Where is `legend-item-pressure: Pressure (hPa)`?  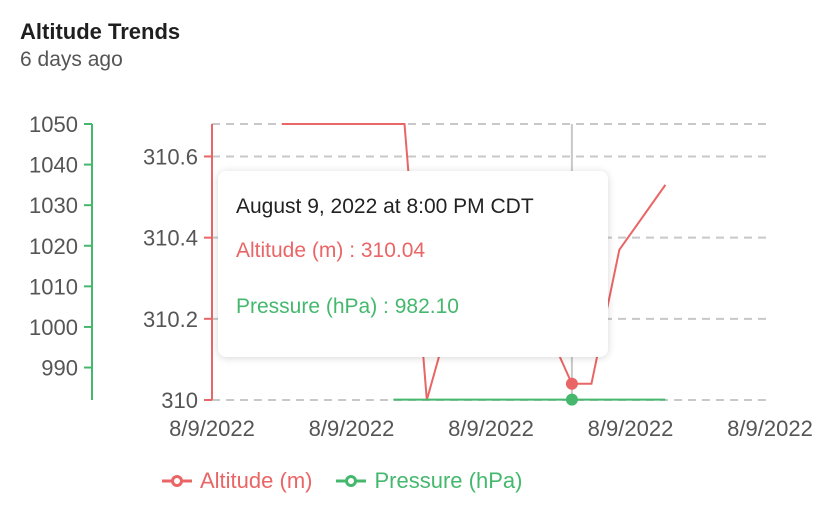 legend-item-pressure: Pressure (hPa) is located at coordinates (429, 481).